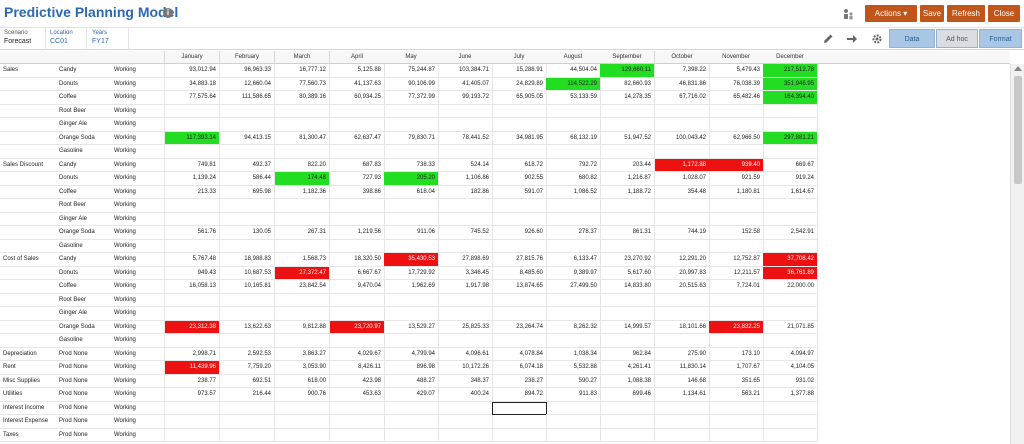  I want to click on data-cell: 114,522.29, so click(573, 84).